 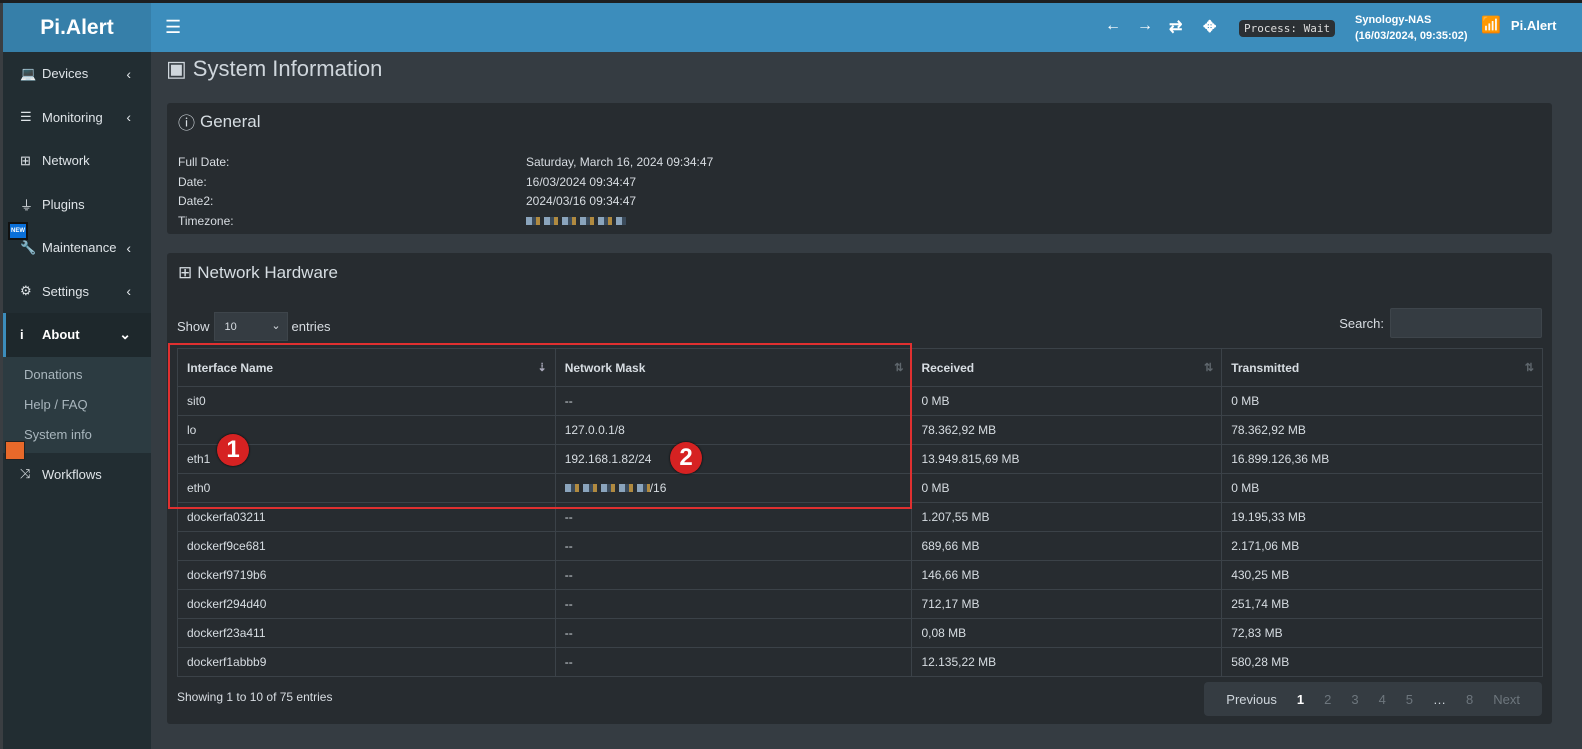 What do you see at coordinates (366, 488) in the screenshot?
I see `table-cell: eth0` at bounding box center [366, 488].